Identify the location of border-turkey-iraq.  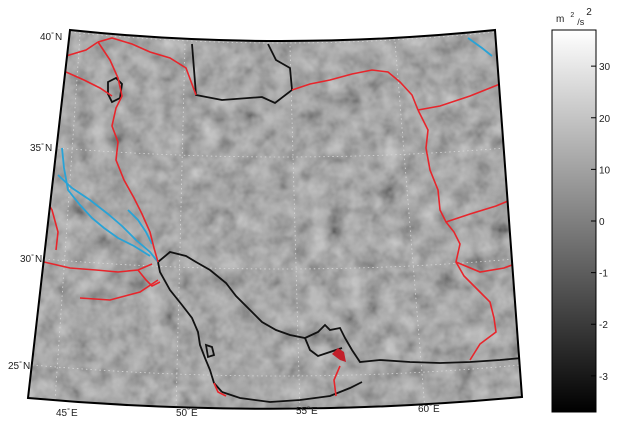
(89, 84).